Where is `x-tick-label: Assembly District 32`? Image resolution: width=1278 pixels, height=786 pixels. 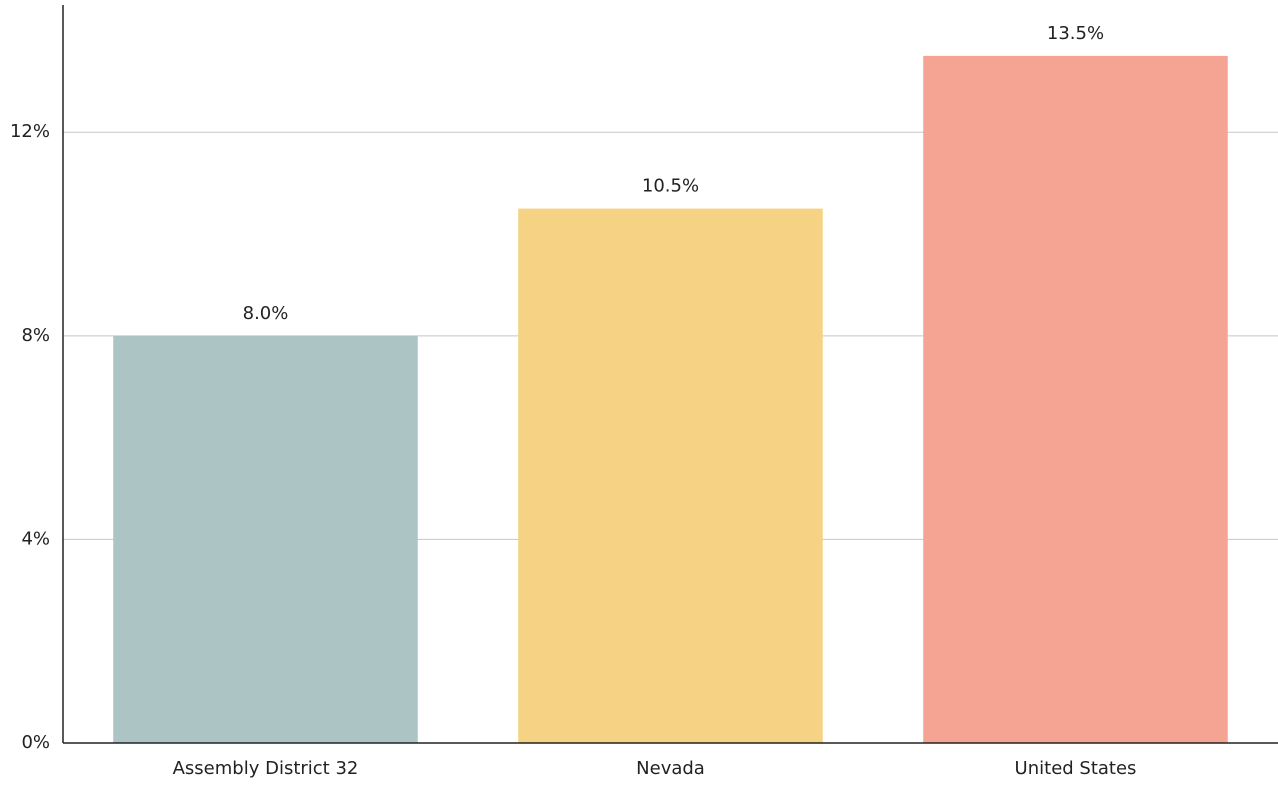
x-tick-label: Assembly District 32 is located at coordinates (266, 768).